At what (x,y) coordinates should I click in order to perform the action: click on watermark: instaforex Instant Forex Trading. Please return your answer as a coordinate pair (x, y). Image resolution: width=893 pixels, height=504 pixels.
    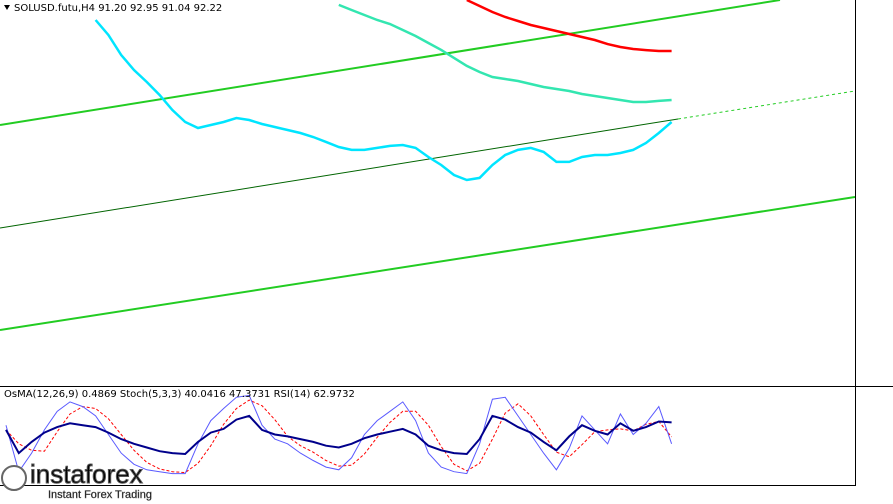
    Looking at the image, I should click on (76, 479).